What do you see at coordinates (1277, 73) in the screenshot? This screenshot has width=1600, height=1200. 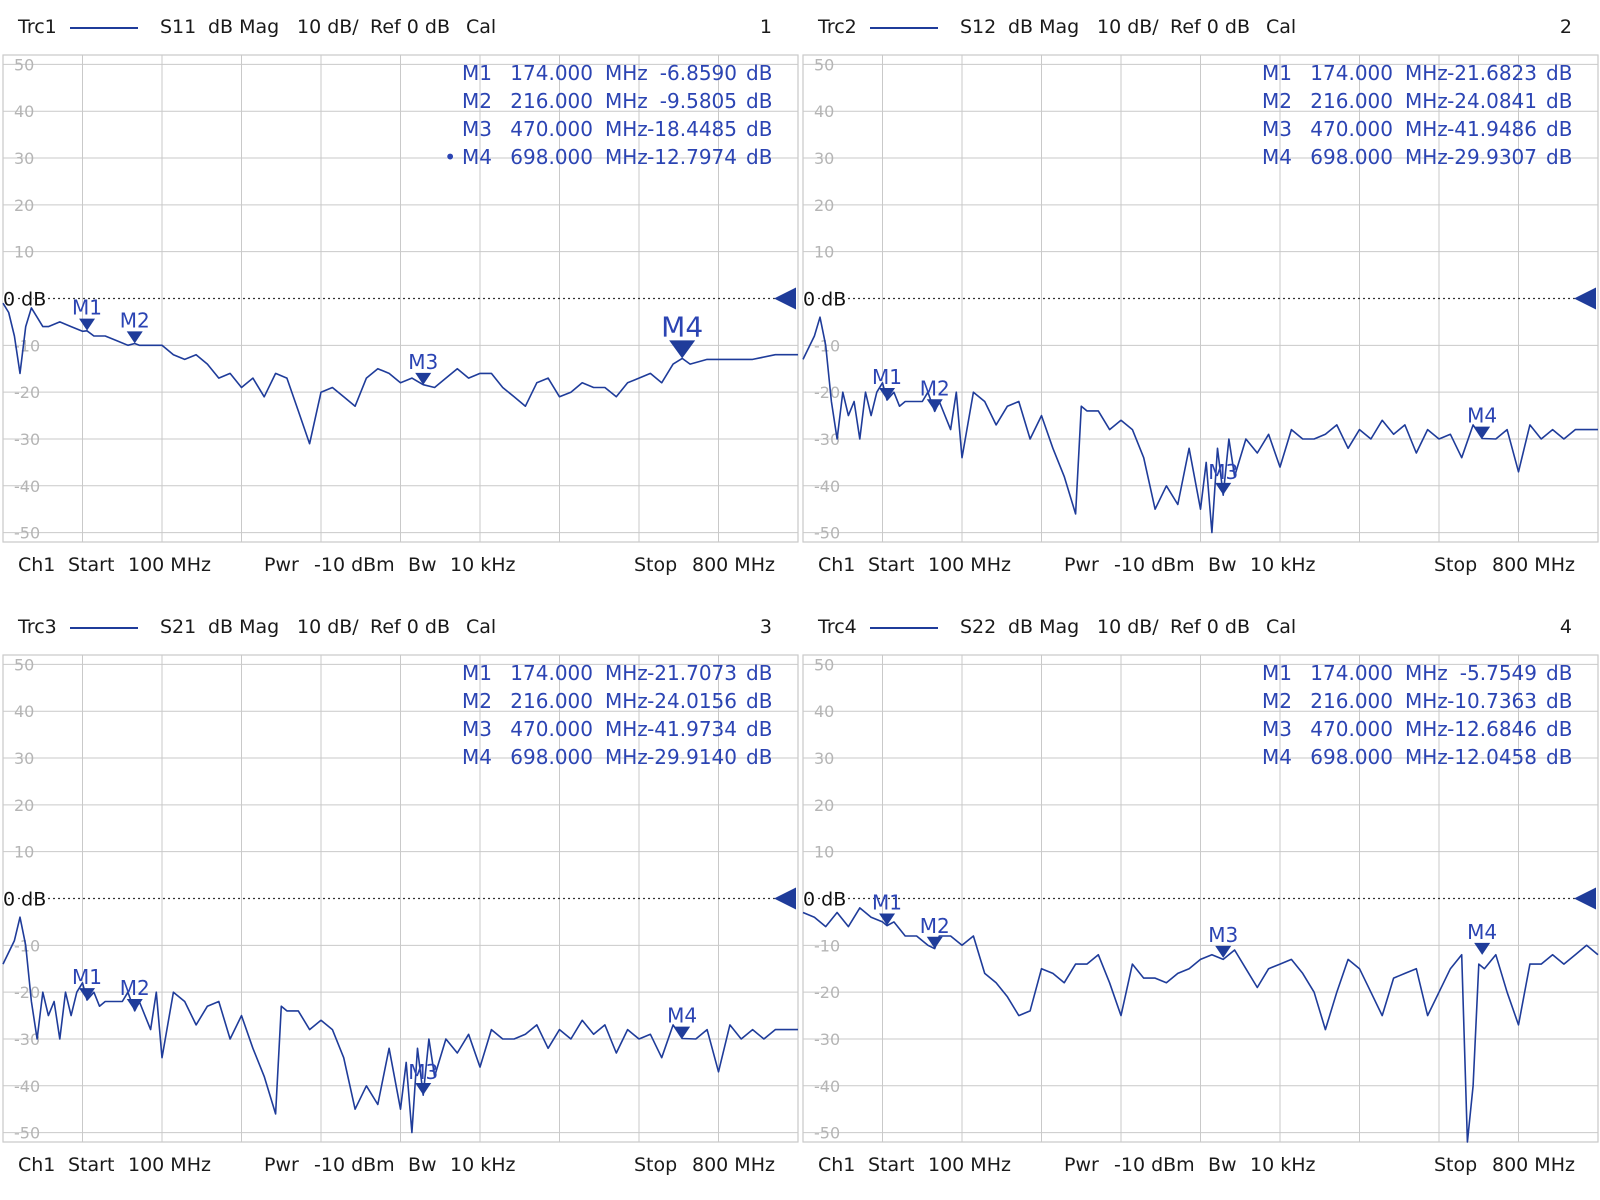 I see `readout-marker-name: M1` at bounding box center [1277, 73].